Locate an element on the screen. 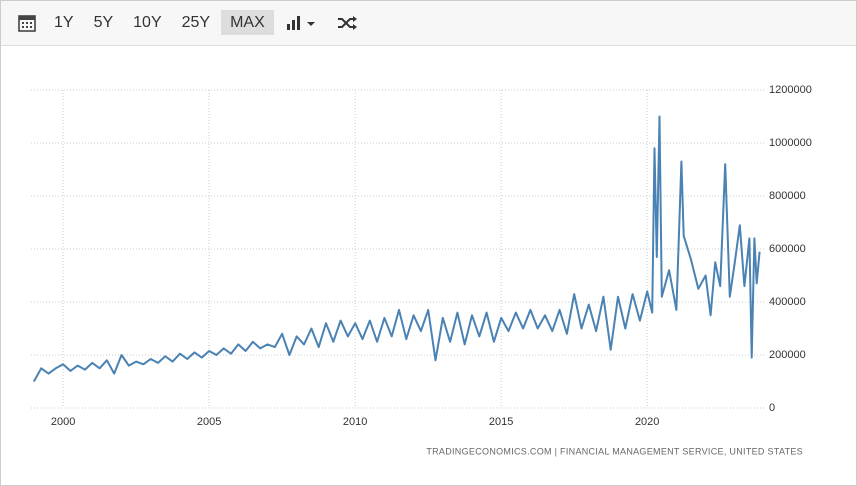 The image size is (857, 486). y-tick-label: 800000 is located at coordinates (787, 196).